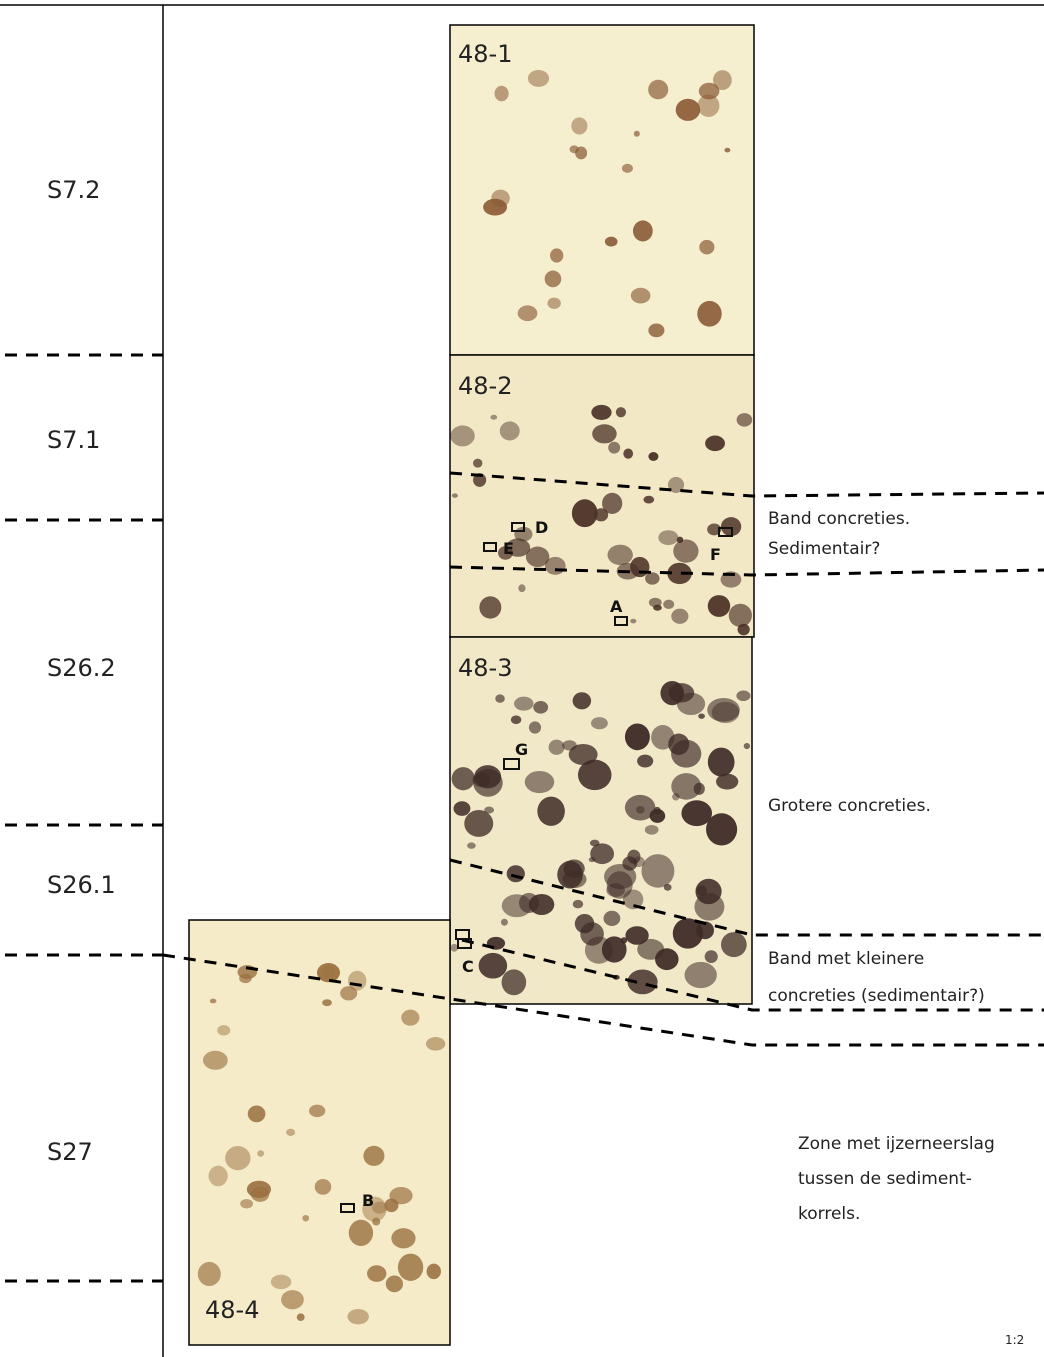  What do you see at coordinates (846, 959) in the screenshot?
I see `annotation: Band met kleinere` at bounding box center [846, 959].